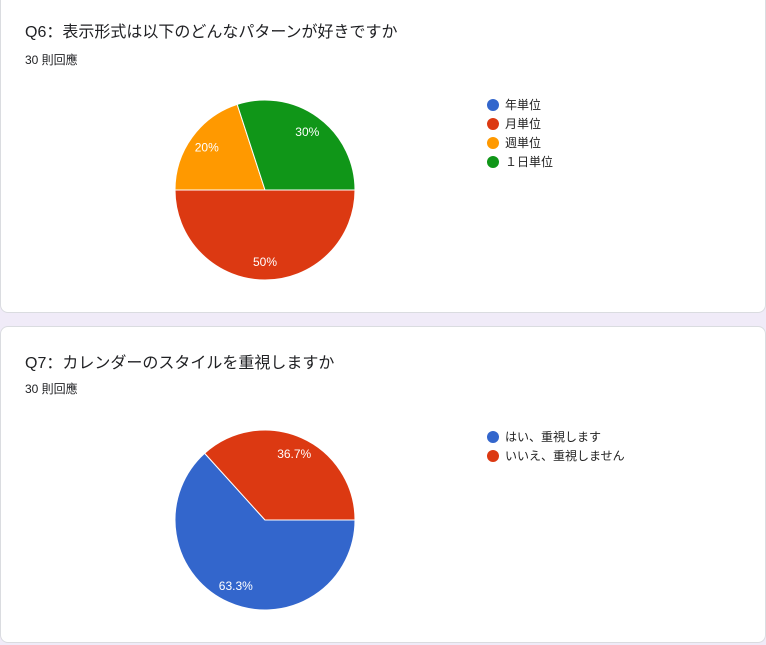 This screenshot has height=645, width=766. Describe the element at coordinates (523, 105) in the screenshot. I see `legend-label: 年単位` at that location.